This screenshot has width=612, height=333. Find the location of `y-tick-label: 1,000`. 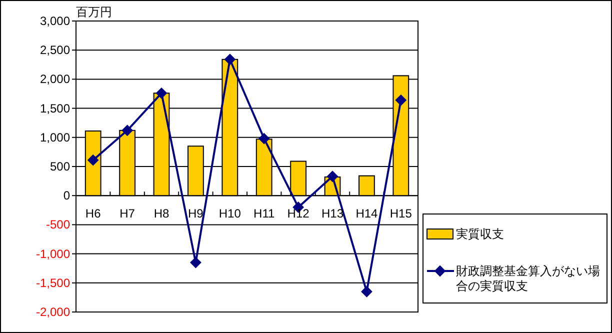

y-tick-label: 1,000 is located at coordinates (55, 137).